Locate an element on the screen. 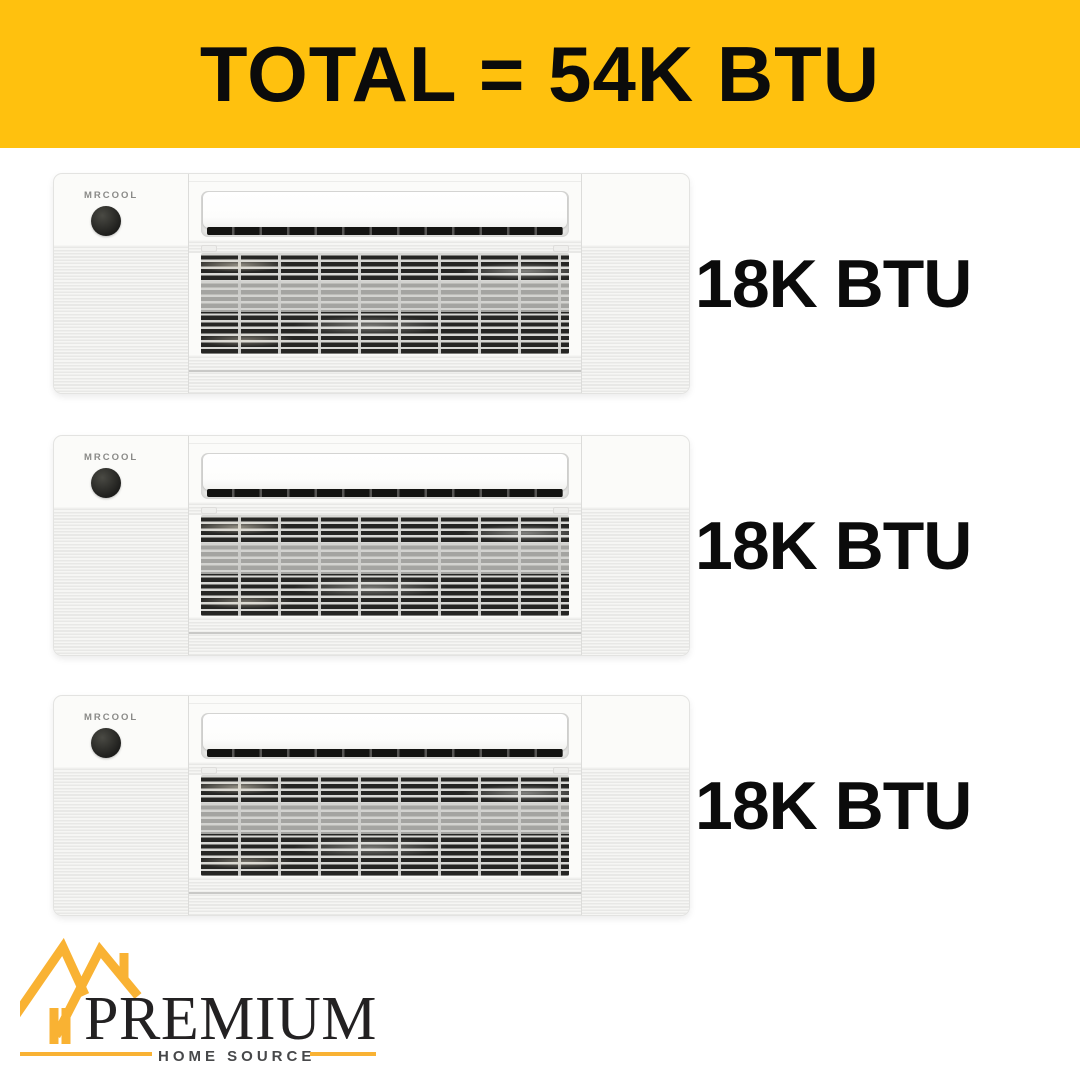 This screenshot has height=1080, width=1080. logo-tagline: HOME SOURCE is located at coordinates (237, 1056).